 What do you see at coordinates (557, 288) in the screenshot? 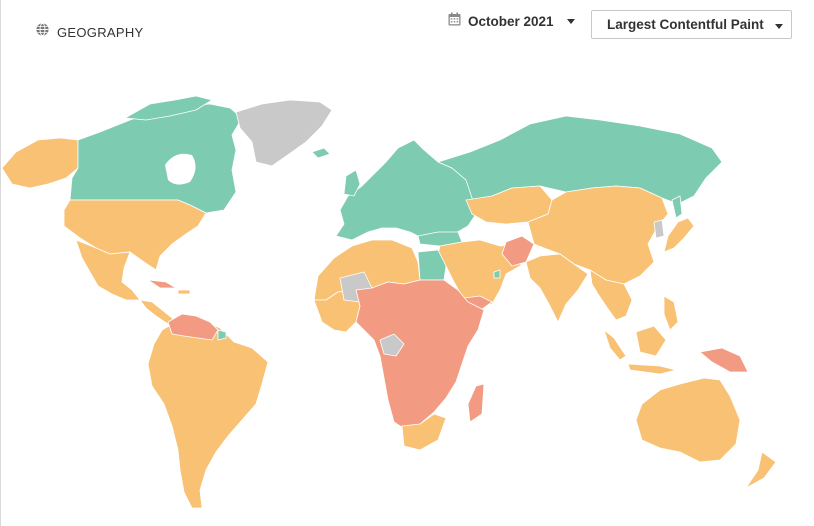
I see `region-india` at bounding box center [557, 288].